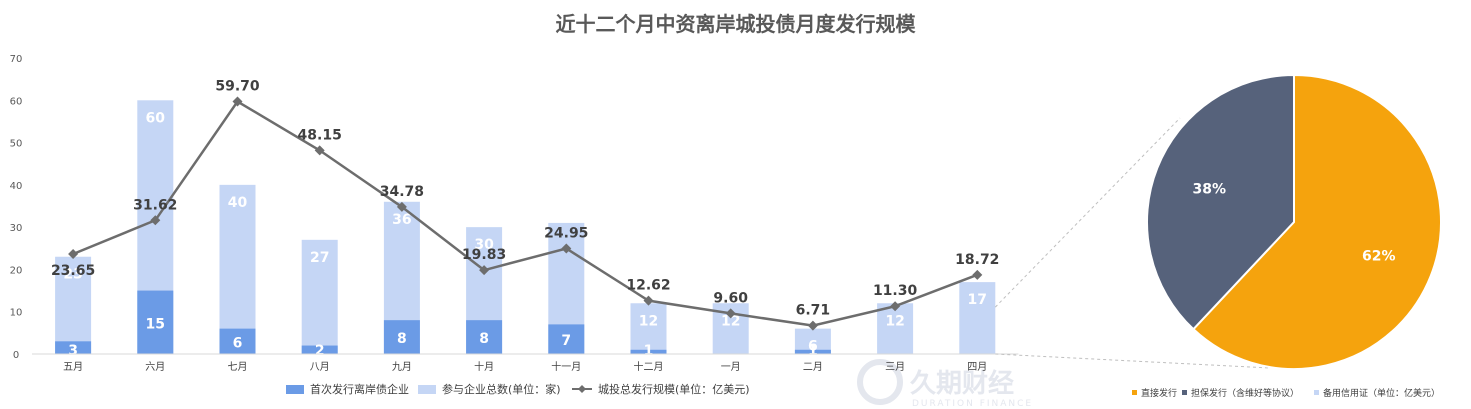 Image resolution: width=1471 pixels, height=409 pixels. What do you see at coordinates (319, 258) in the screenshot?
I see `bar-total-label: 27` at bounding box center [319, 258].